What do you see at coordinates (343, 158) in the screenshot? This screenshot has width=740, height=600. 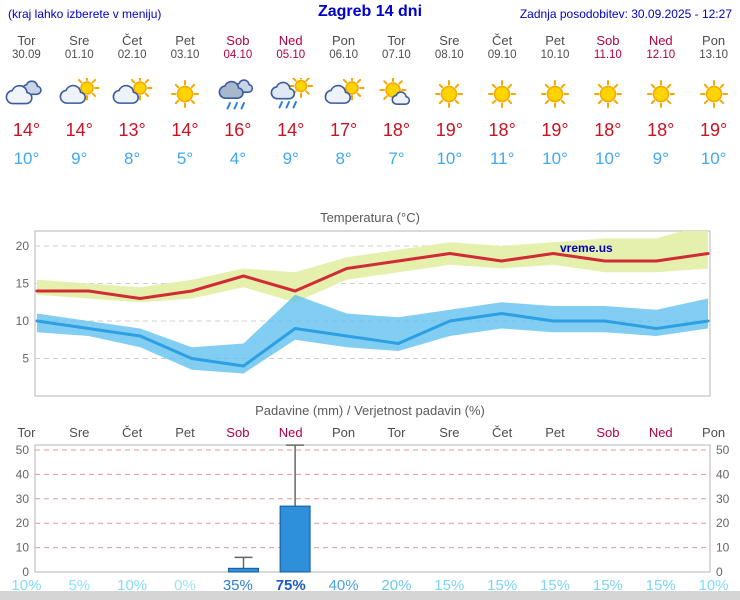 I see `day-low-temp: 8°` at bounding box center [343, 158].